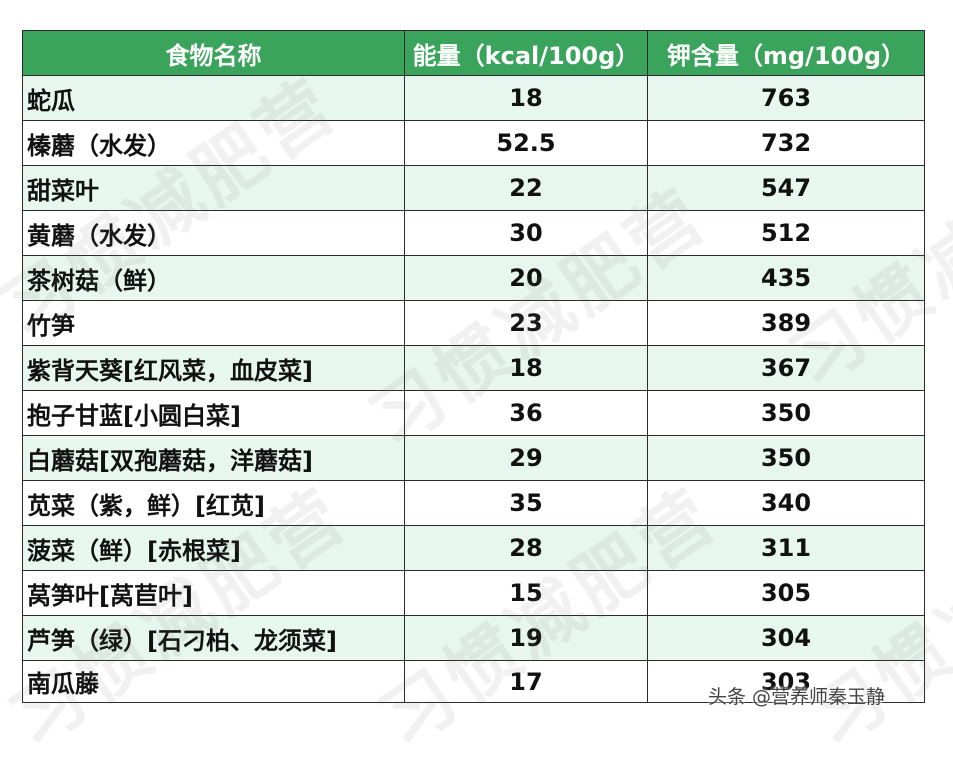 Image resolution: width=953 pixels, height=767 pixels. What do you see at coordinates (526, 188) in the screenshot?
I see `cell-energy: 22` at bounding box center [526, 188].